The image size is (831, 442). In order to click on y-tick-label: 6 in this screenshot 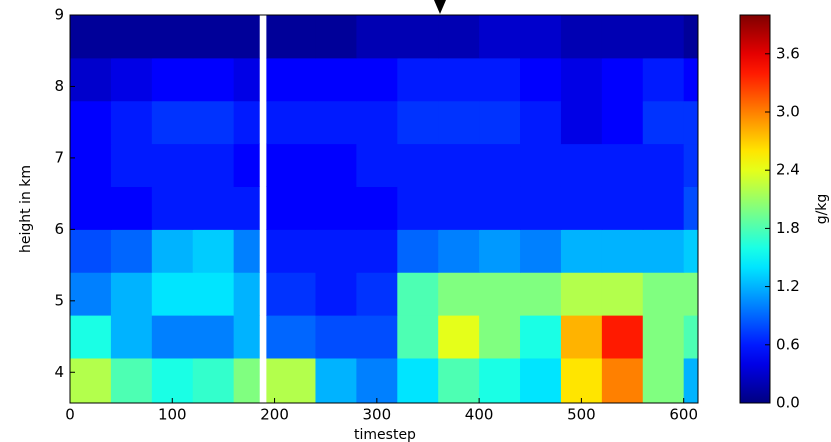, I will do `click(59, 229)`.